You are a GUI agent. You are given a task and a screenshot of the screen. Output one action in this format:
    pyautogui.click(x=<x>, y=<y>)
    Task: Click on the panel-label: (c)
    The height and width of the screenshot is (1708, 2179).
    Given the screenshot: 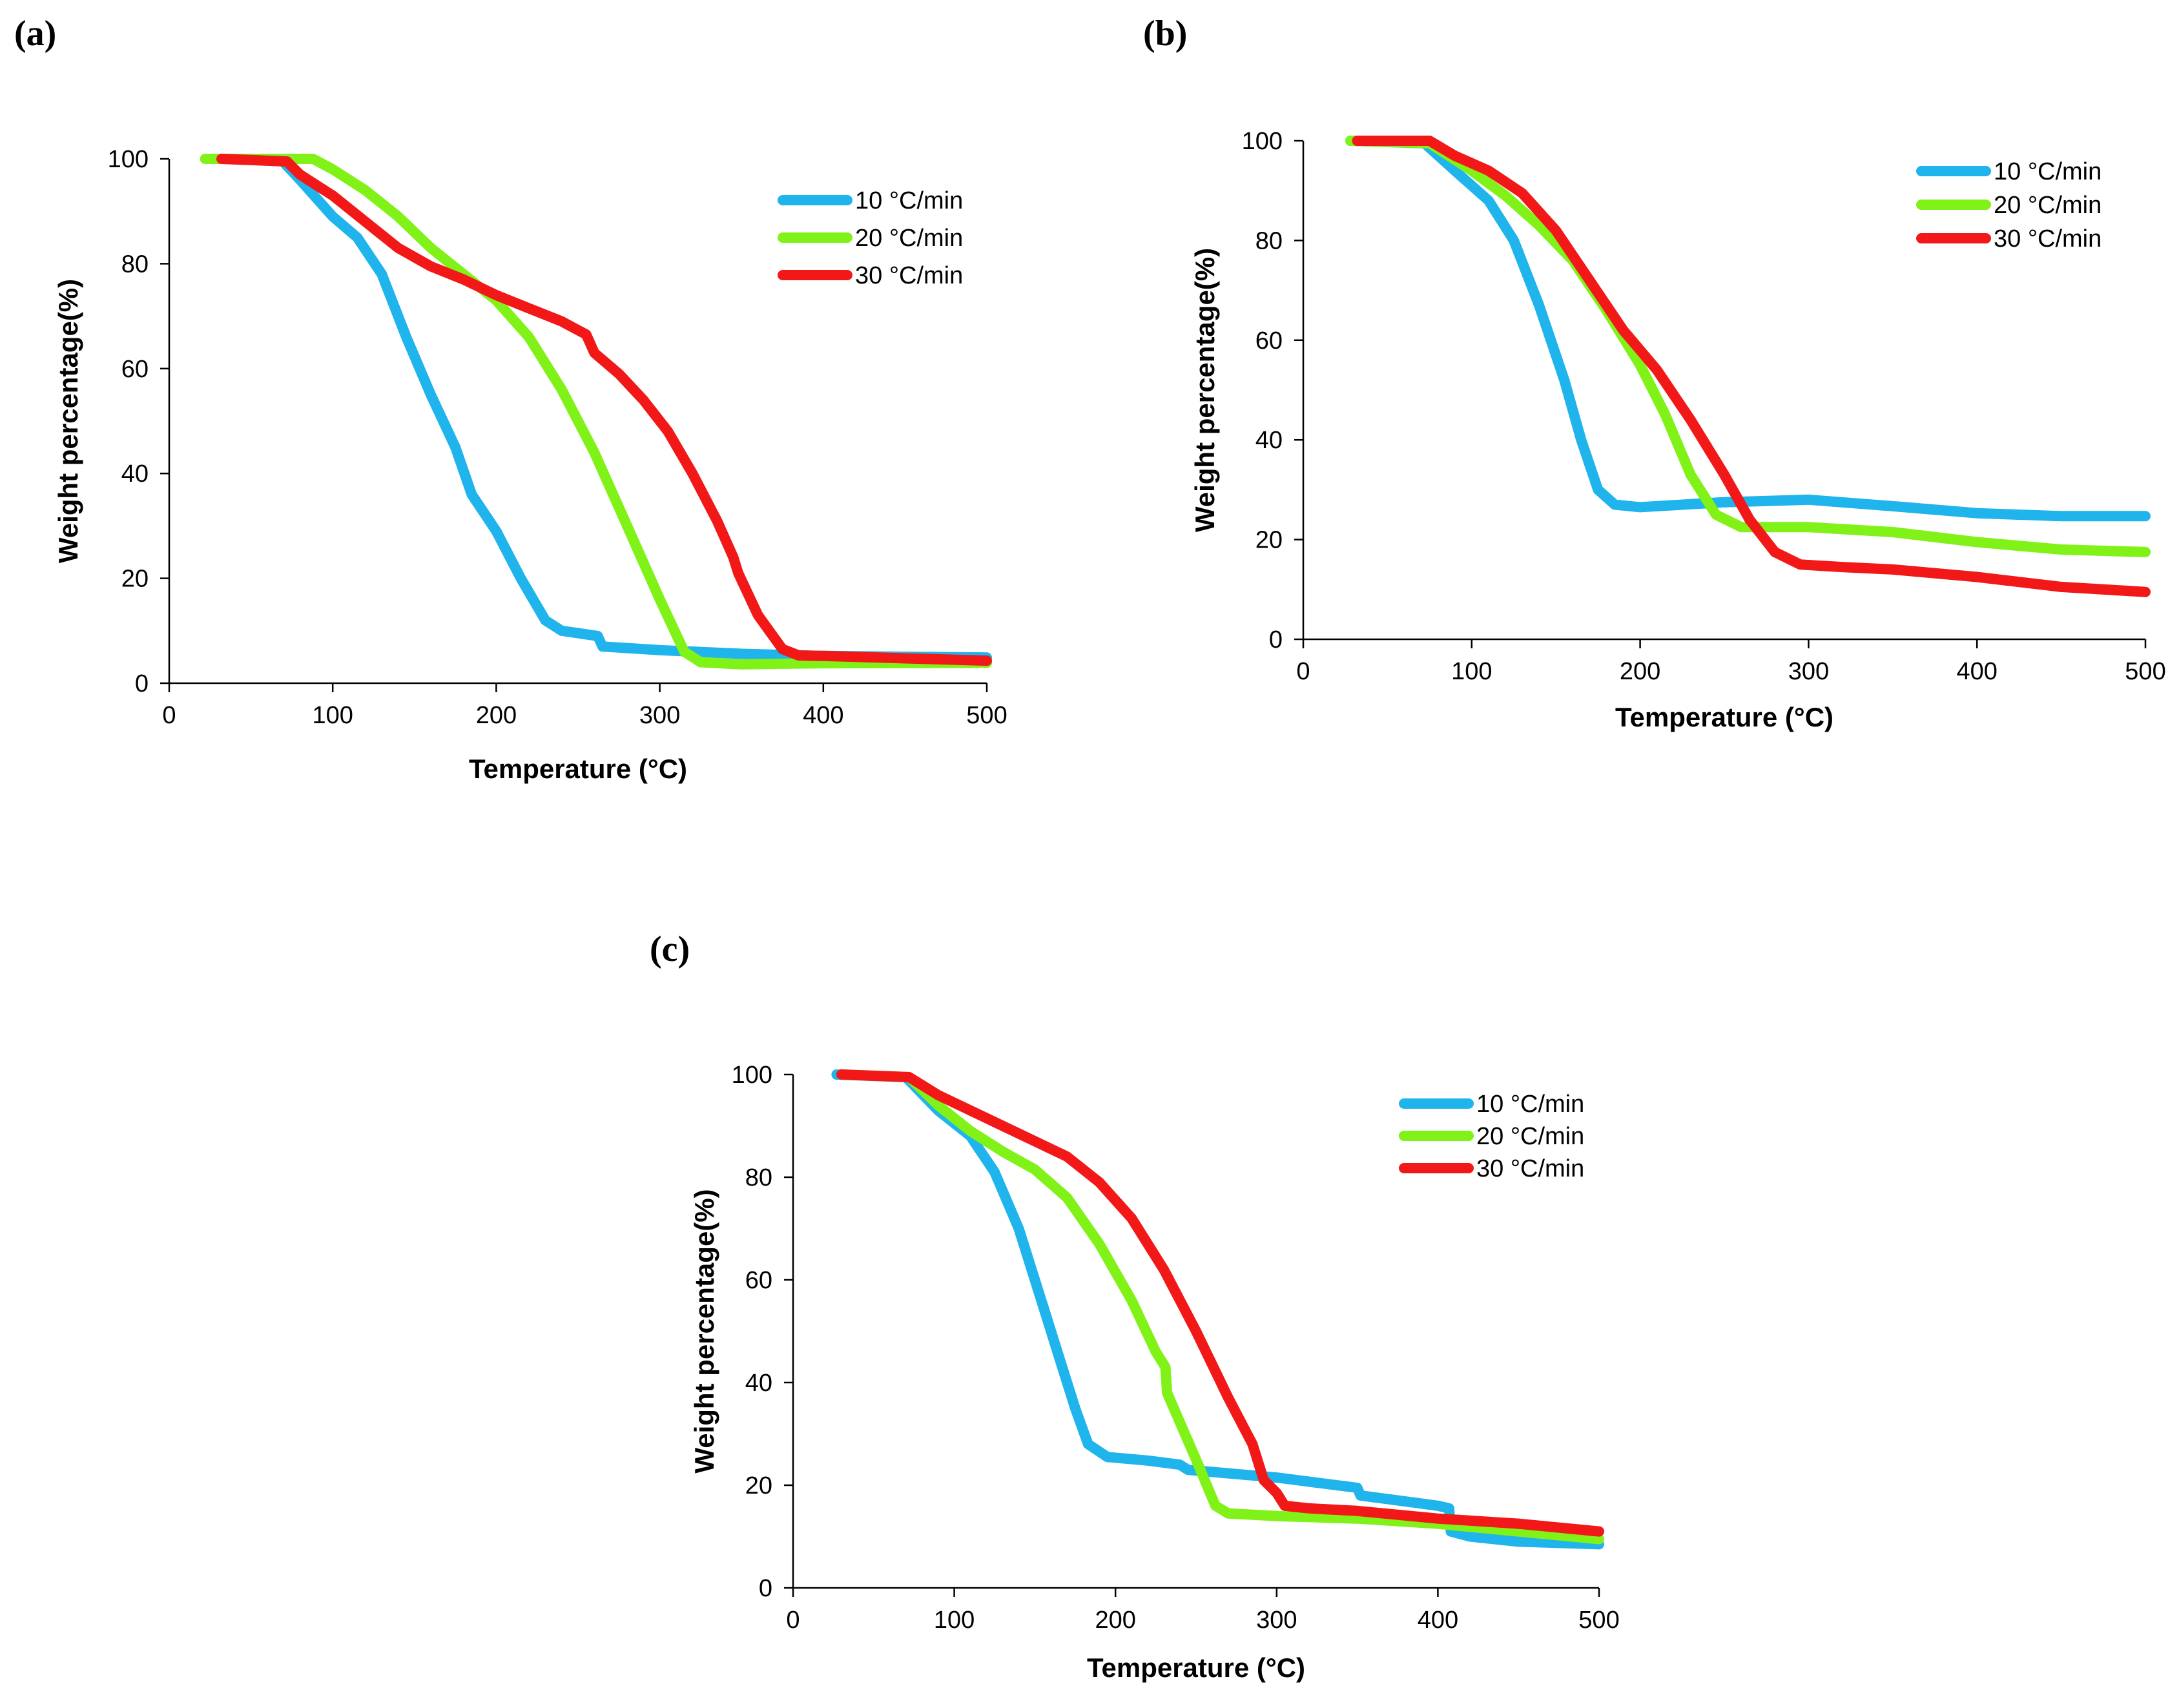 What is the action you would take?
    pyautogui.click(x=670, y=949)
    